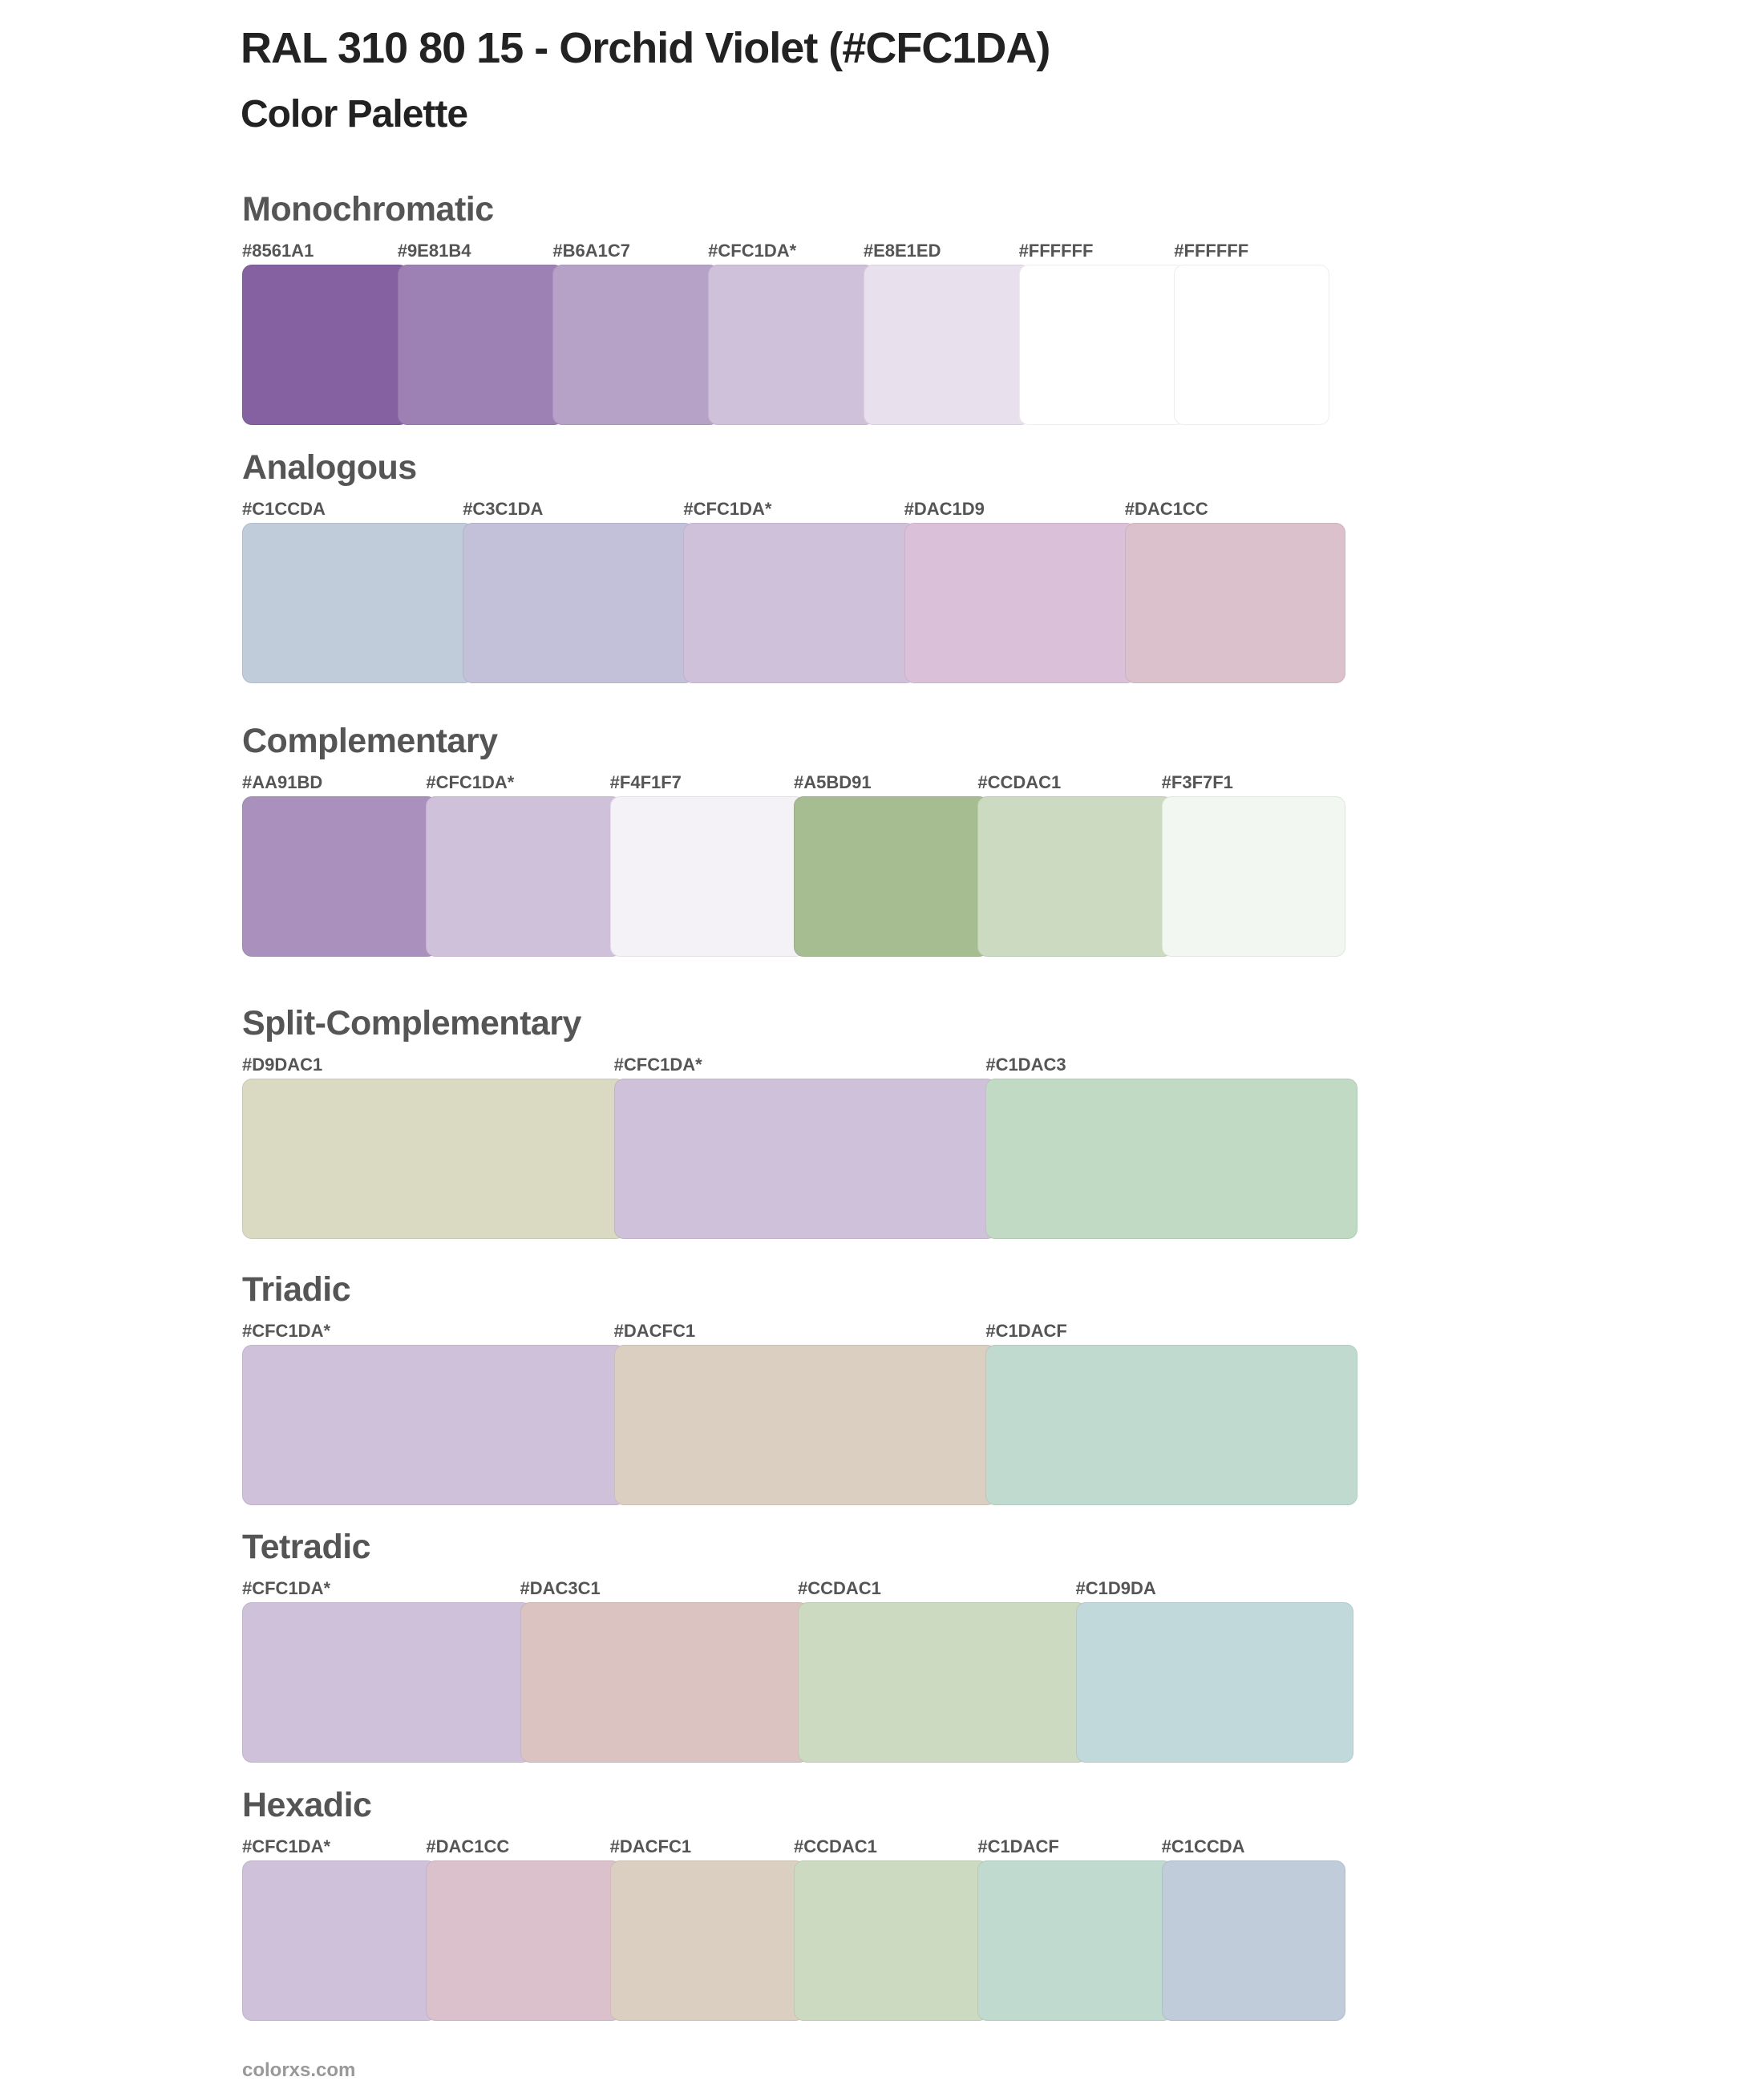  Describe the element at coordinates (944, 509) in the screenshot. I see `color-hex-label: #DAC1D9` at that location.